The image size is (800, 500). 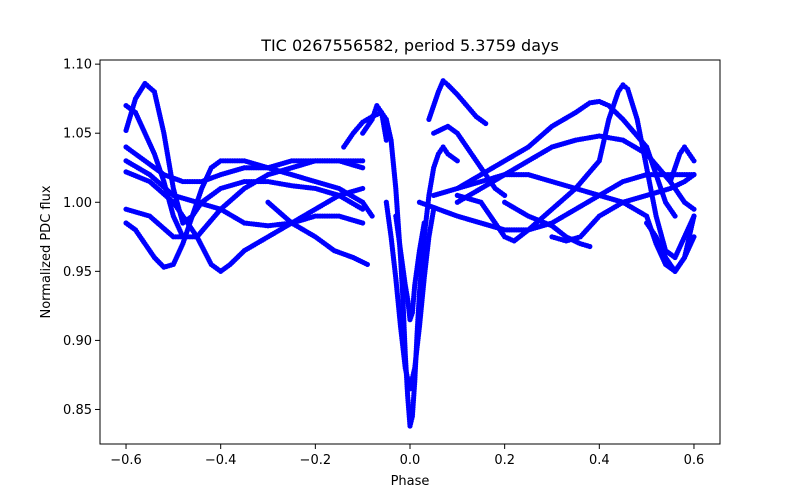 I want to click on x-axis-label: Phase, so click(x=410, y=481).